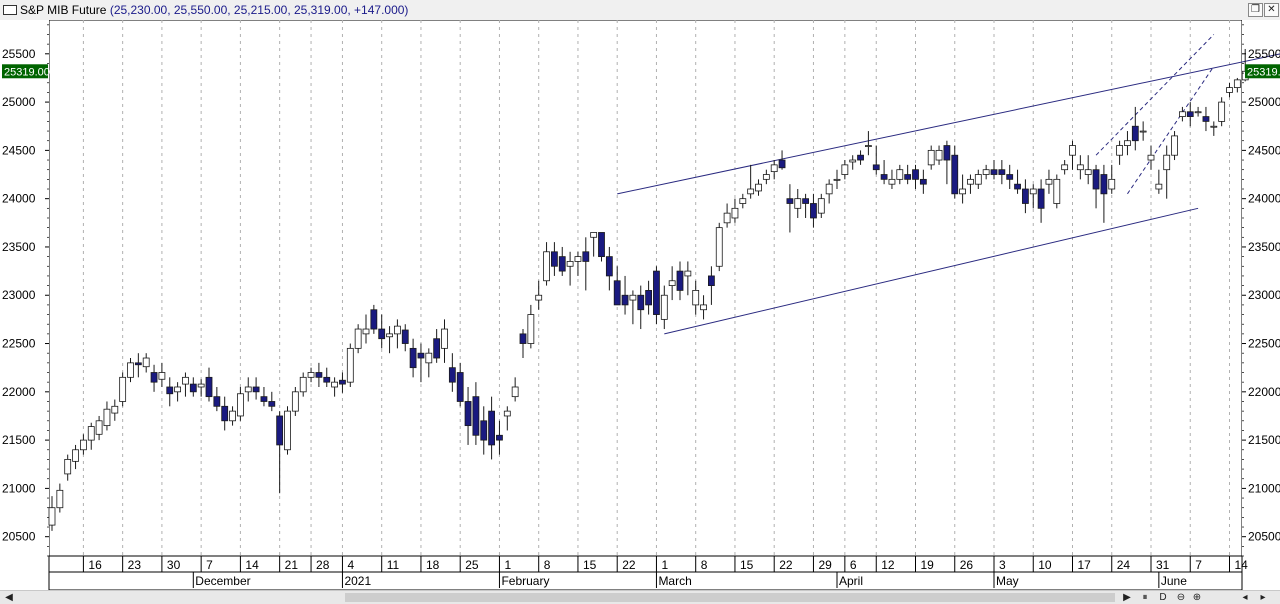 This screenshot has height=604, width=1280. What do you see at coordinates (1261, 305) in the screenshot?
I see `right-axis-background` at bounding box center [1261, 305].